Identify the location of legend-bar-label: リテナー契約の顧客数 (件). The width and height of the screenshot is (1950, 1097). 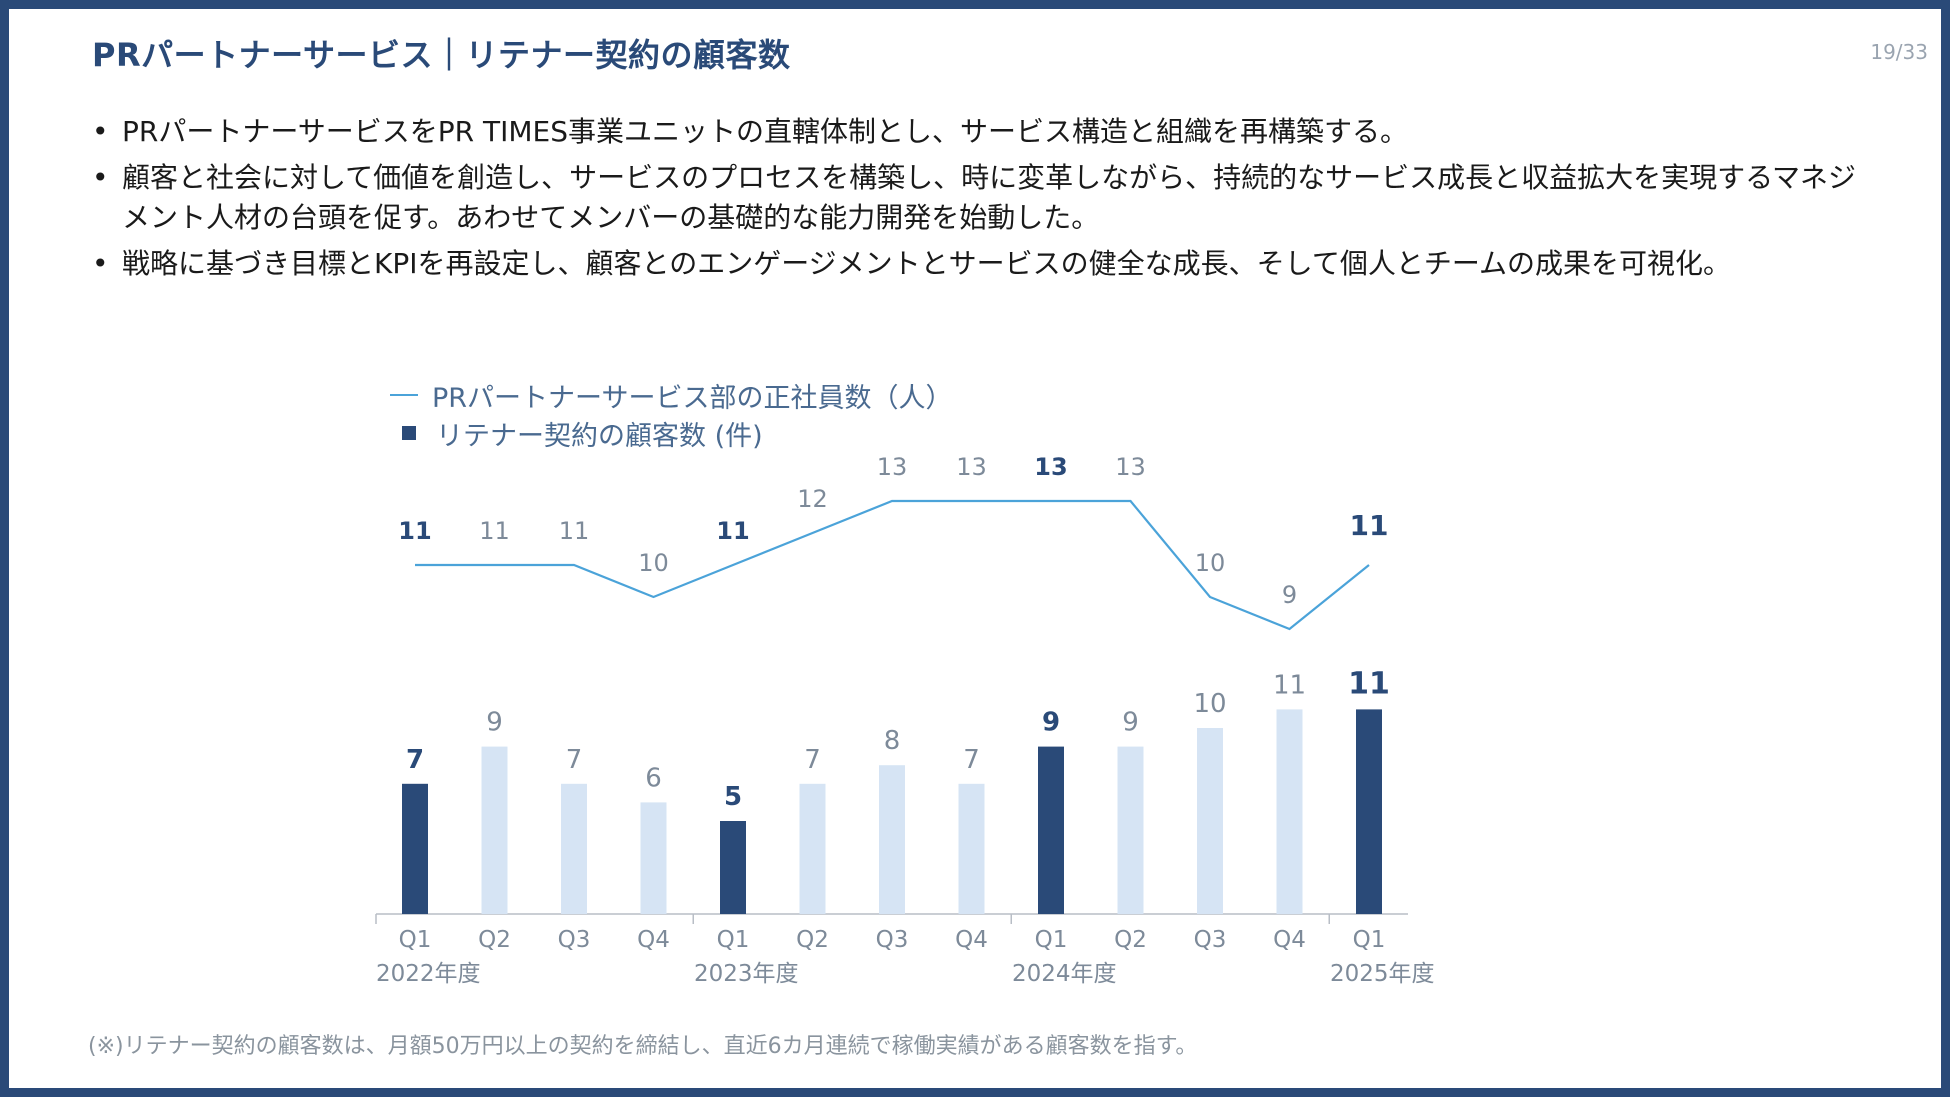
(599, 436).